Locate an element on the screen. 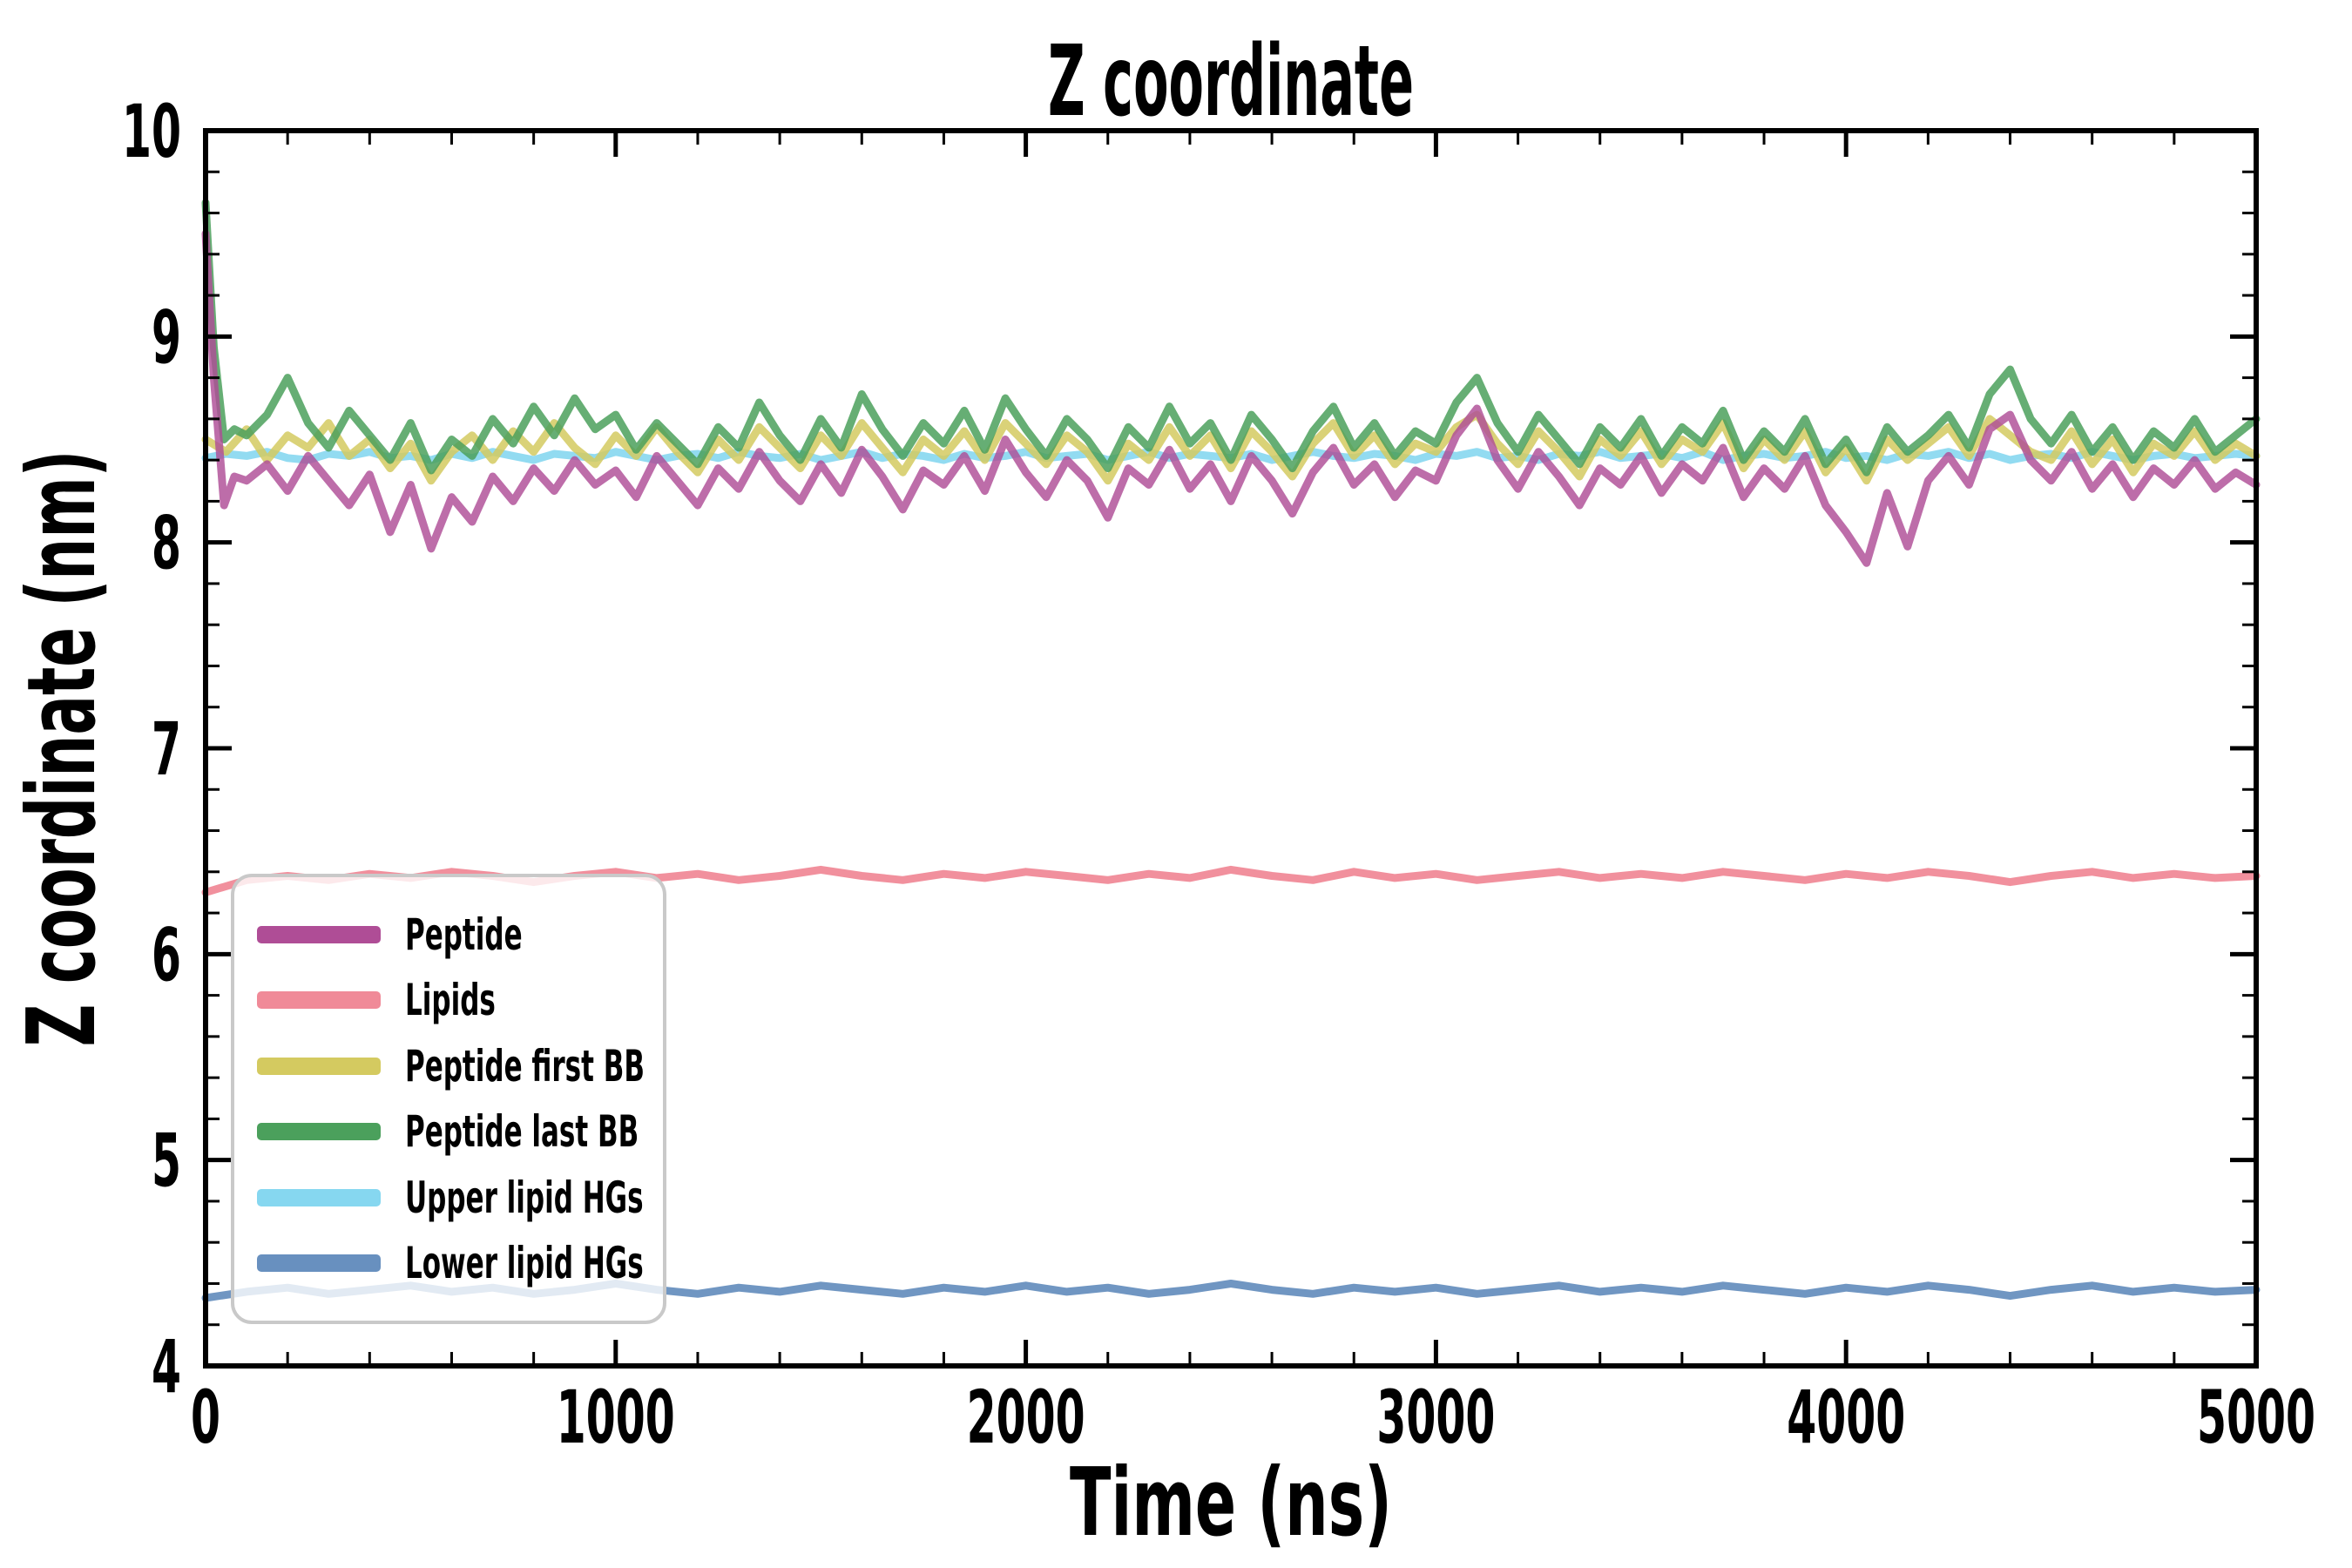  upper-lipid-hgs-line-swatch is located at coordinates (319, 1197).